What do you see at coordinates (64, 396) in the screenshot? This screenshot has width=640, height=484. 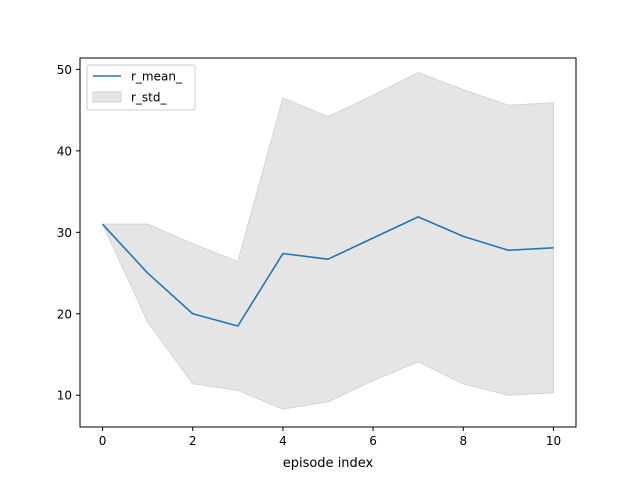 I see `y-tick-label: 10` at bounding box center [64, 396].